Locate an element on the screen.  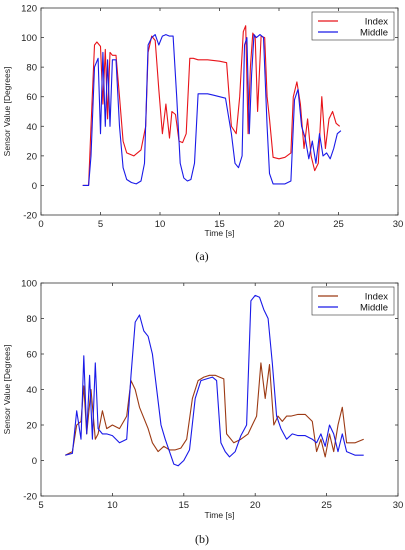
x-tick-label: 0 is located at coordinates (40, 224).